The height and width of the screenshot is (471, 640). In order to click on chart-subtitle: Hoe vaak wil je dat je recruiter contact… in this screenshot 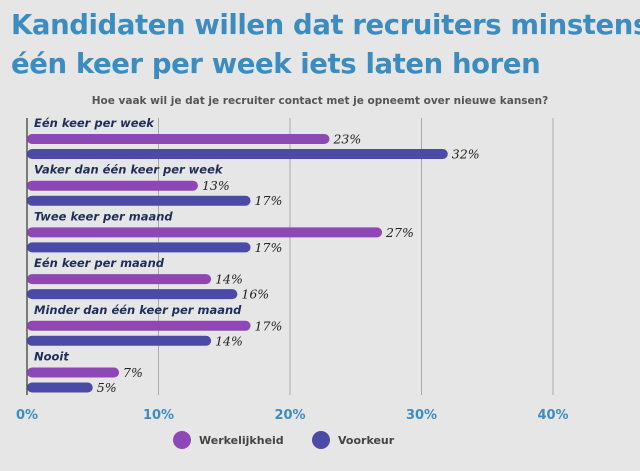, I will do `click(320, 101)`.